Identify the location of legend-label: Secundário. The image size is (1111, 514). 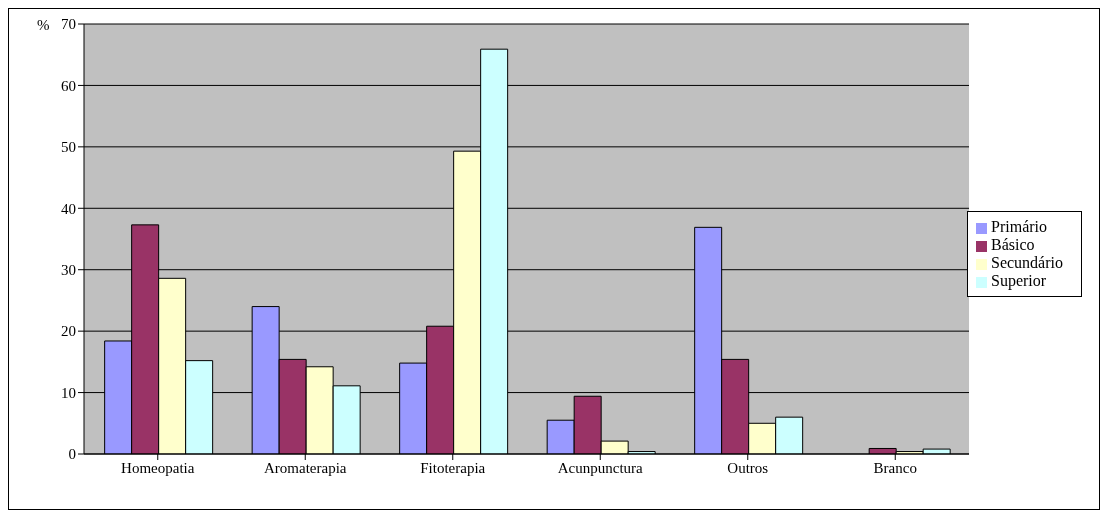
(1027, 262).